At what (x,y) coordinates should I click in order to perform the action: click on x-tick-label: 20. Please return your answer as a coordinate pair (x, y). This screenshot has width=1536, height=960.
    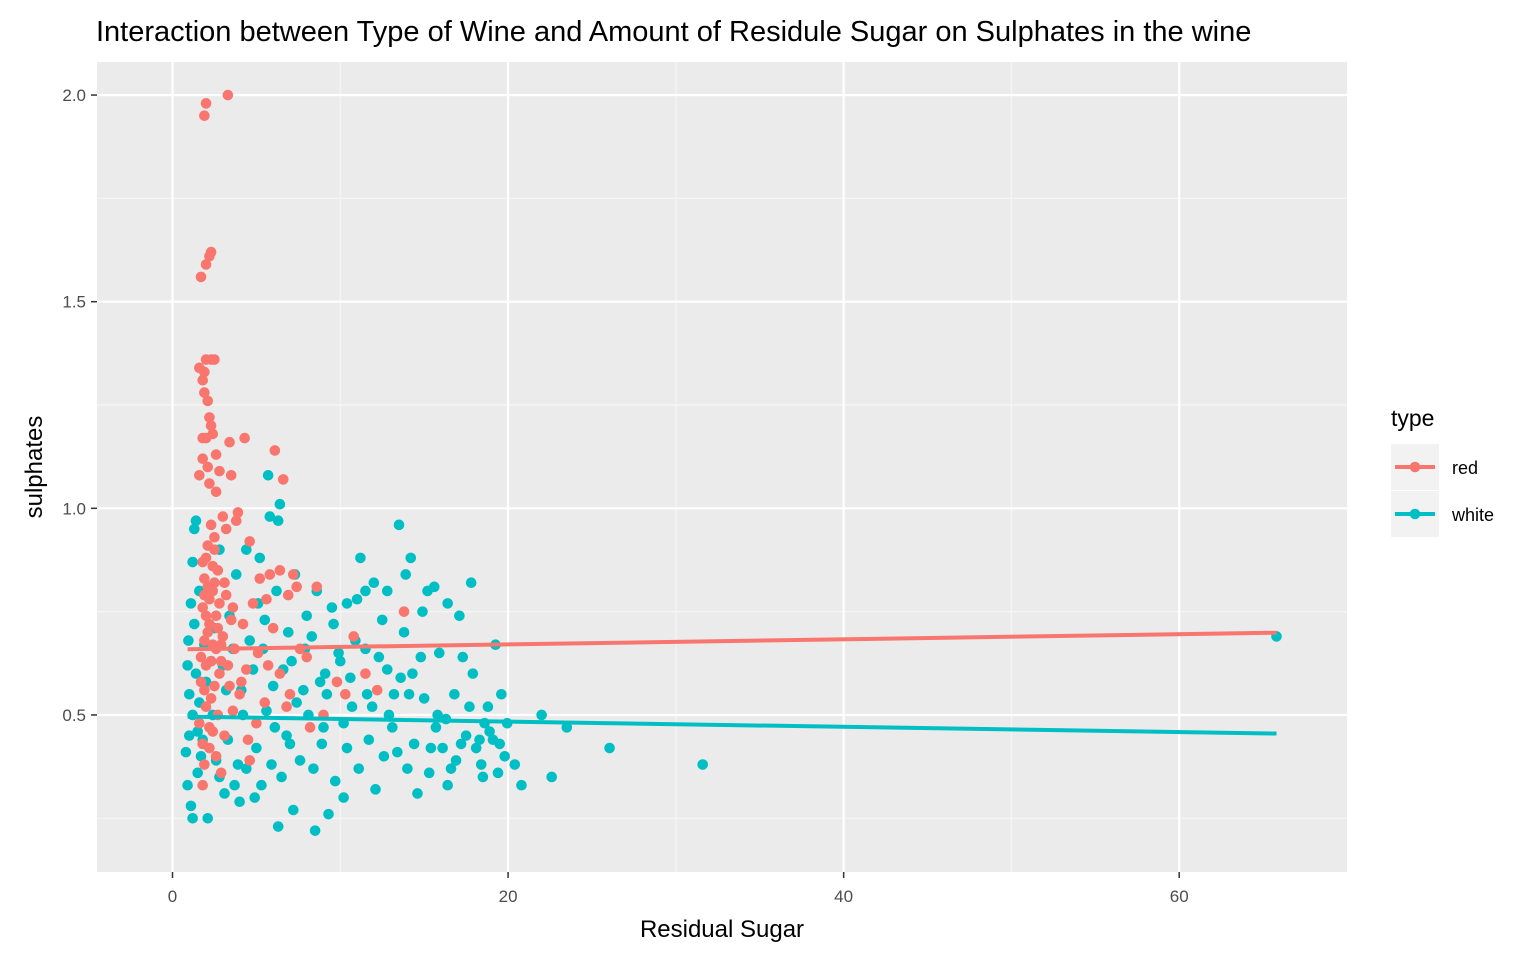
    Looking at the image, I should click on (508, 896).